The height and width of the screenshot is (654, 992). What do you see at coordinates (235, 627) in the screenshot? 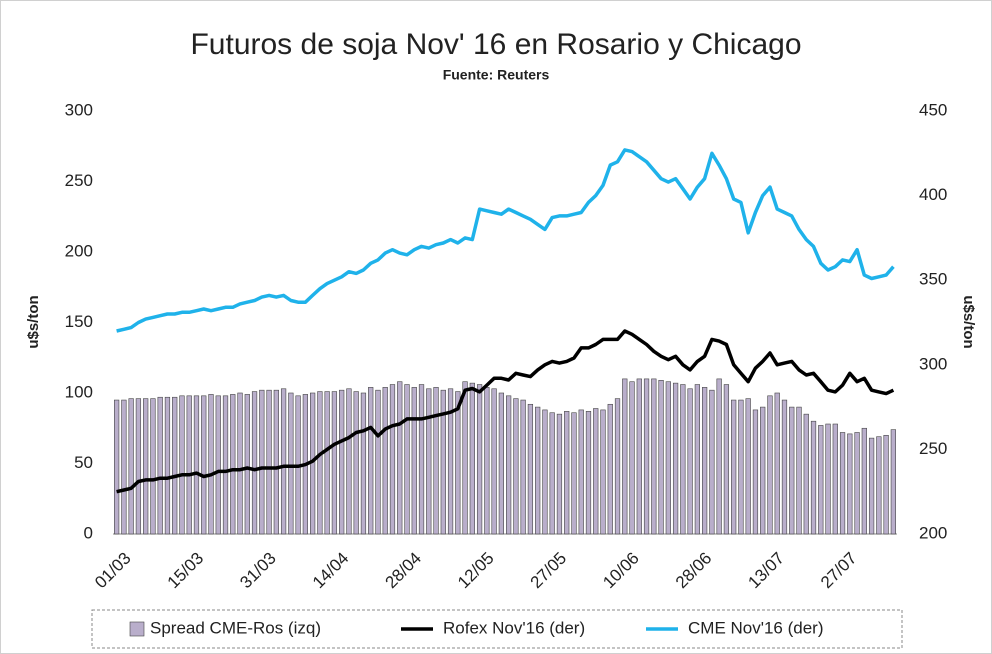
I see `legend-label: Spread CME-Ros (izq)` at bounding box center [235, 627].